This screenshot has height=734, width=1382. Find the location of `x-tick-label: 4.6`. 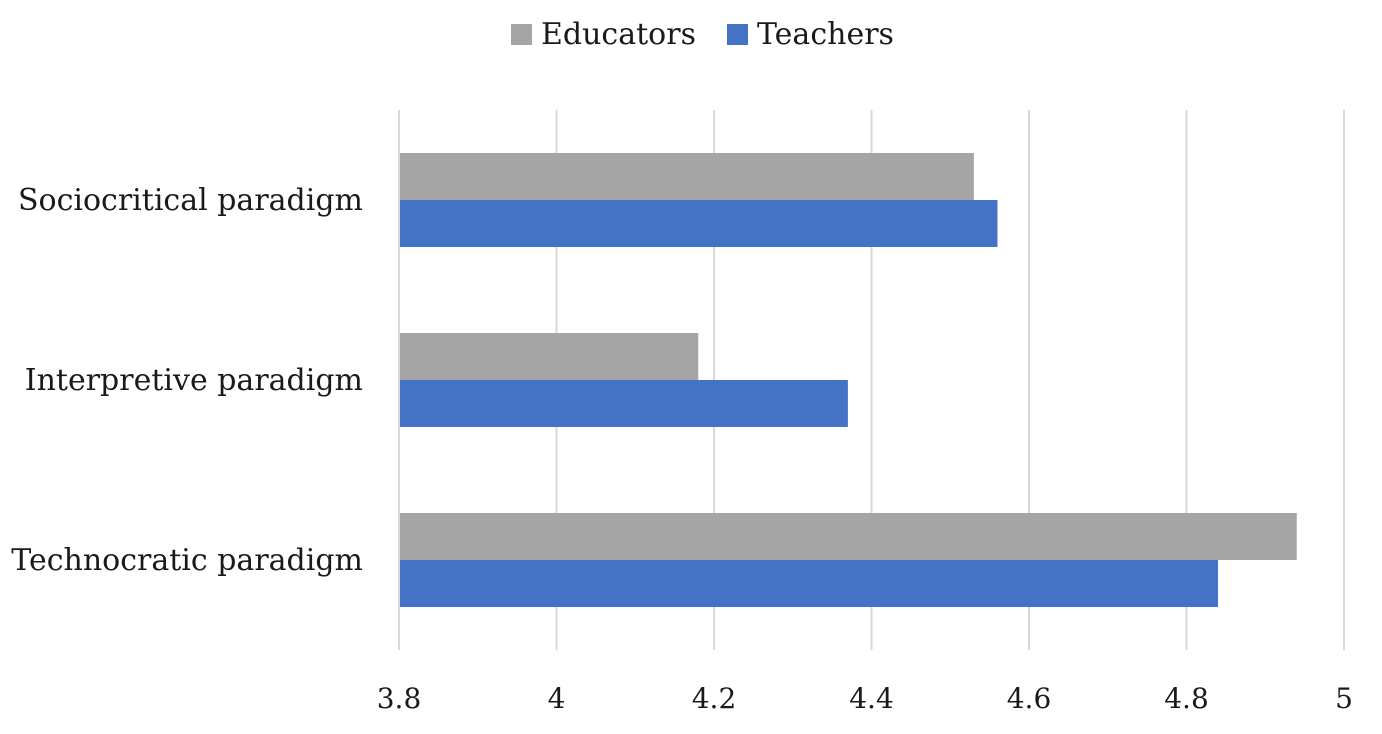

x-tick-label: 4.6 is located at coordinates (1029, 698).